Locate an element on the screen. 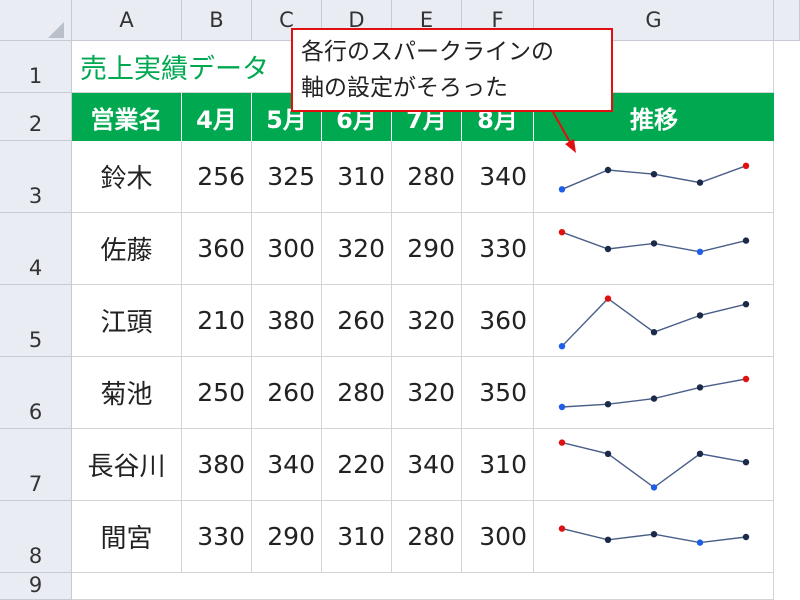 The height and width of the screenshot is (600, 800). column-header-g: G is located at coordinates (654, 20).